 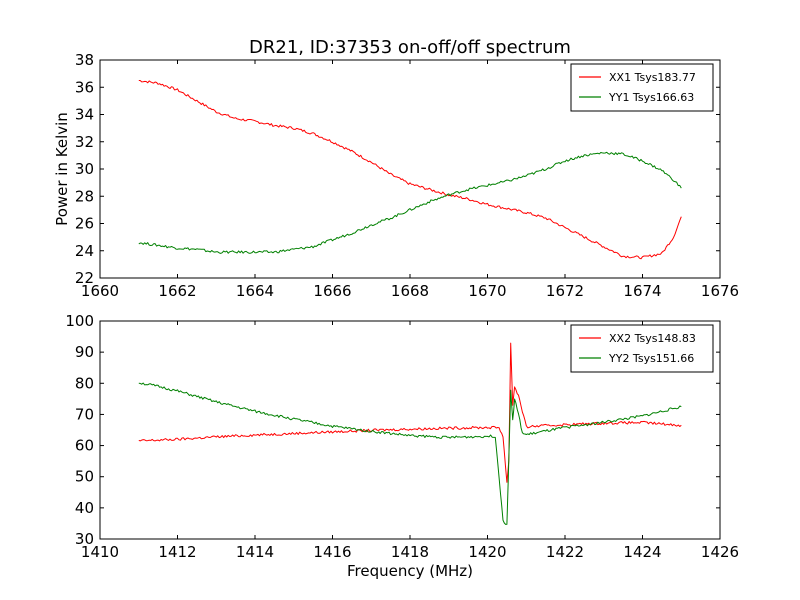 What do you see at coordinates (79, 321) in the screenshot?
I see `y-tick-label: 100` at bounding box center [79, 321].